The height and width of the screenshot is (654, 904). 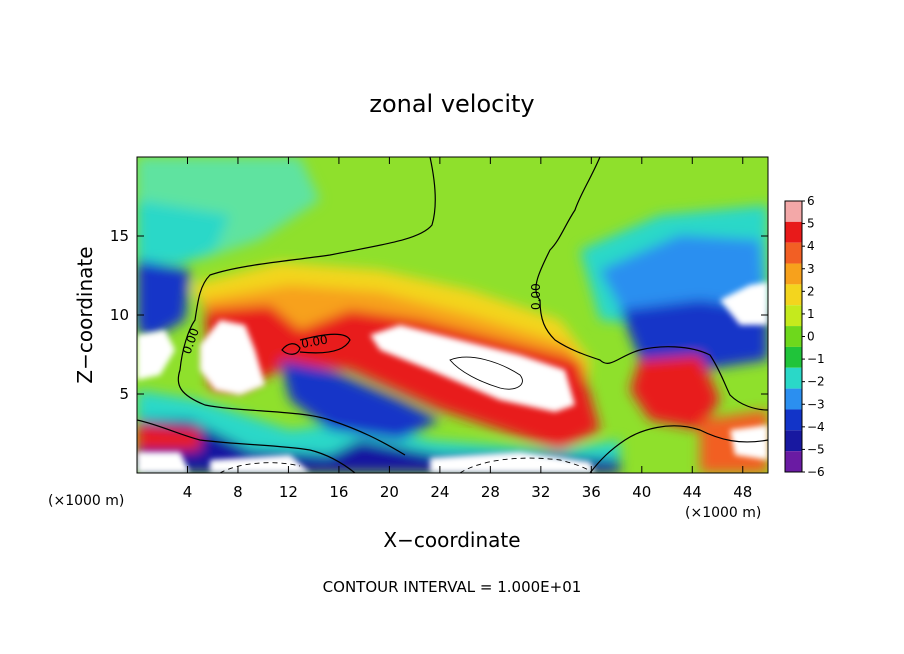 What do you see at coordinates (742, 492) in the screenshot?
I see `x-tick-label: 48` at bounding box center [742, 492].